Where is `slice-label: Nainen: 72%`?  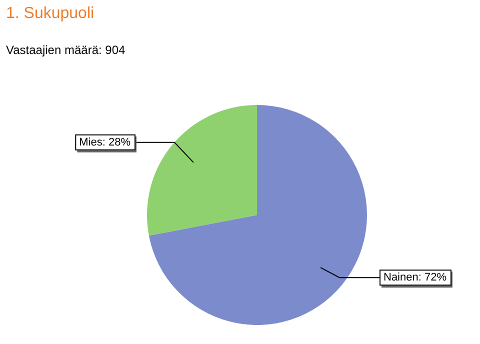
slice-label: Nainen: 72% is located at coordinates (415, 278).